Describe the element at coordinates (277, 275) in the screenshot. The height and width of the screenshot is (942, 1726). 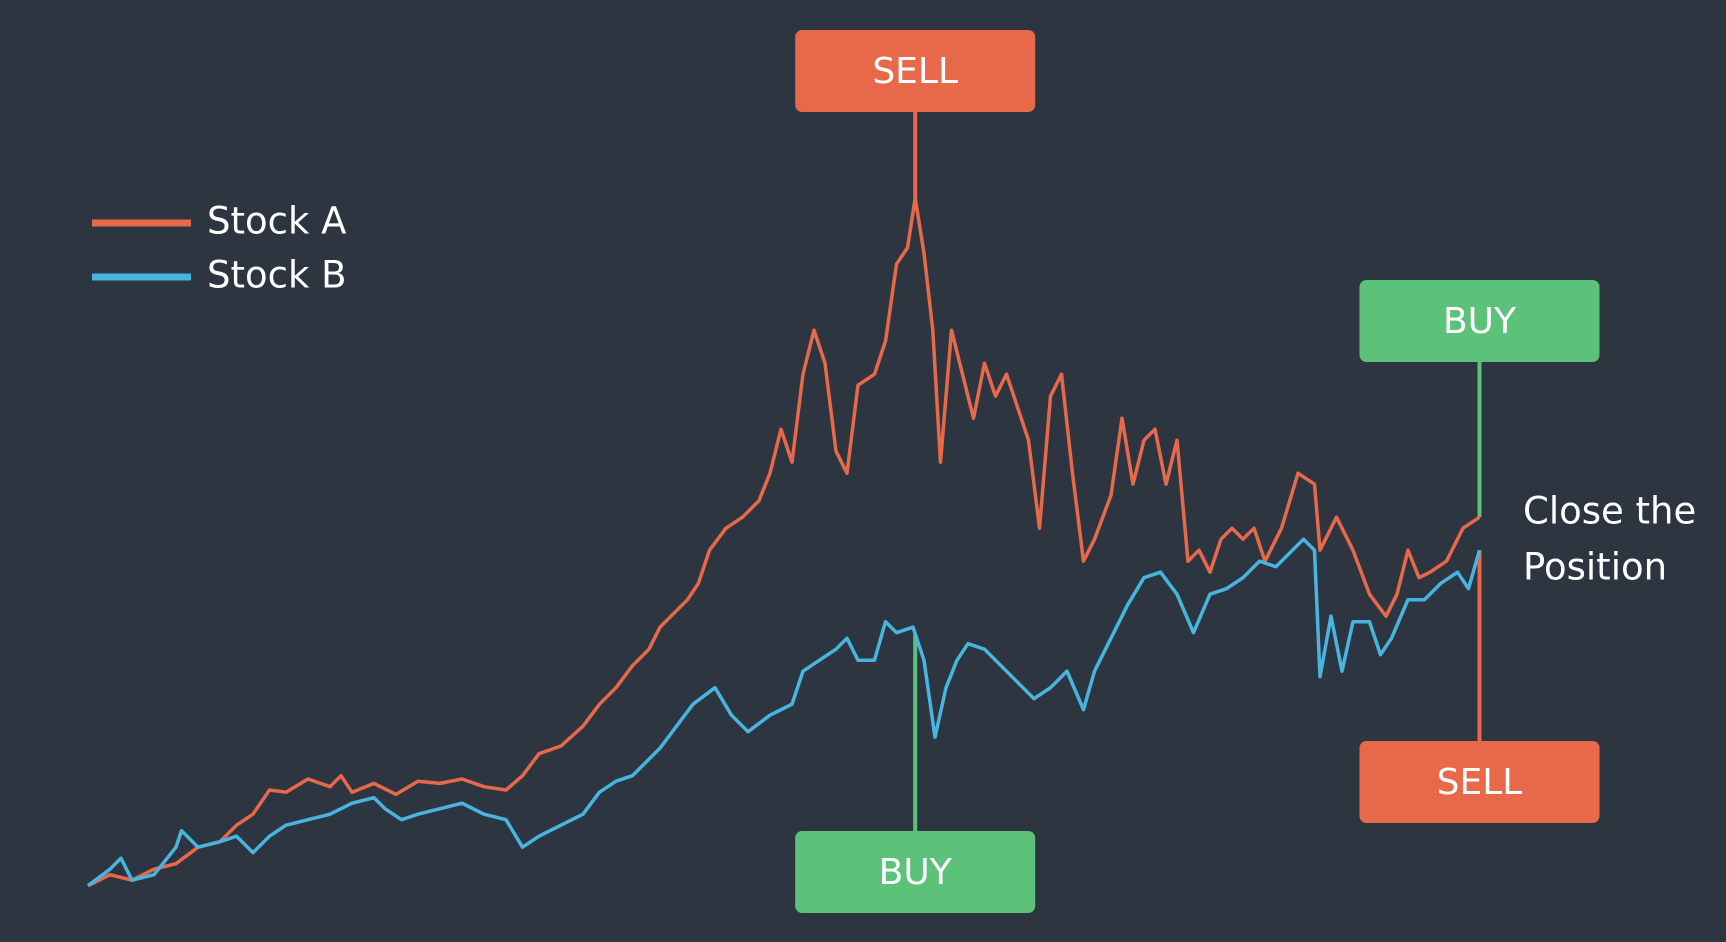
I see `legend-label: Stock B` at that location.